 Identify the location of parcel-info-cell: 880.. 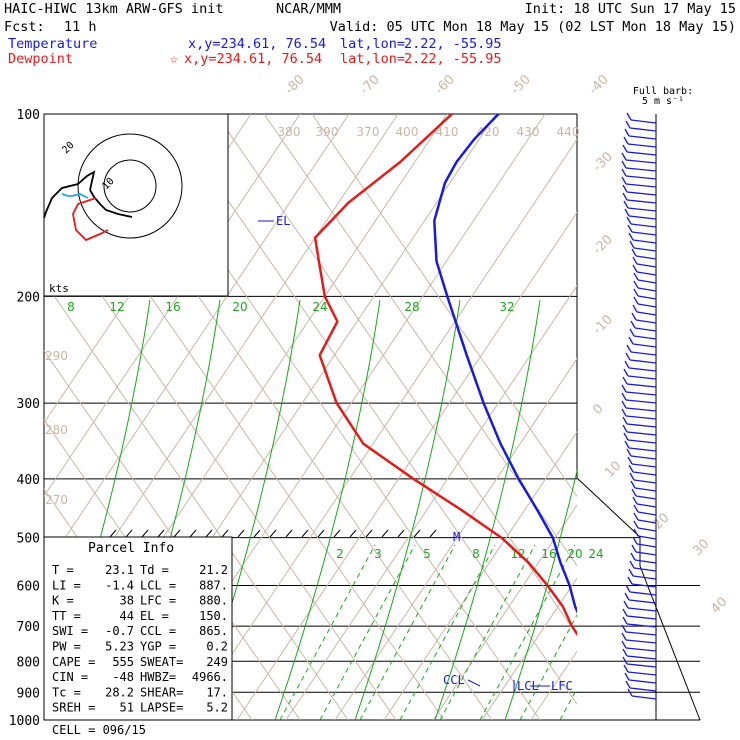
(213, 601).